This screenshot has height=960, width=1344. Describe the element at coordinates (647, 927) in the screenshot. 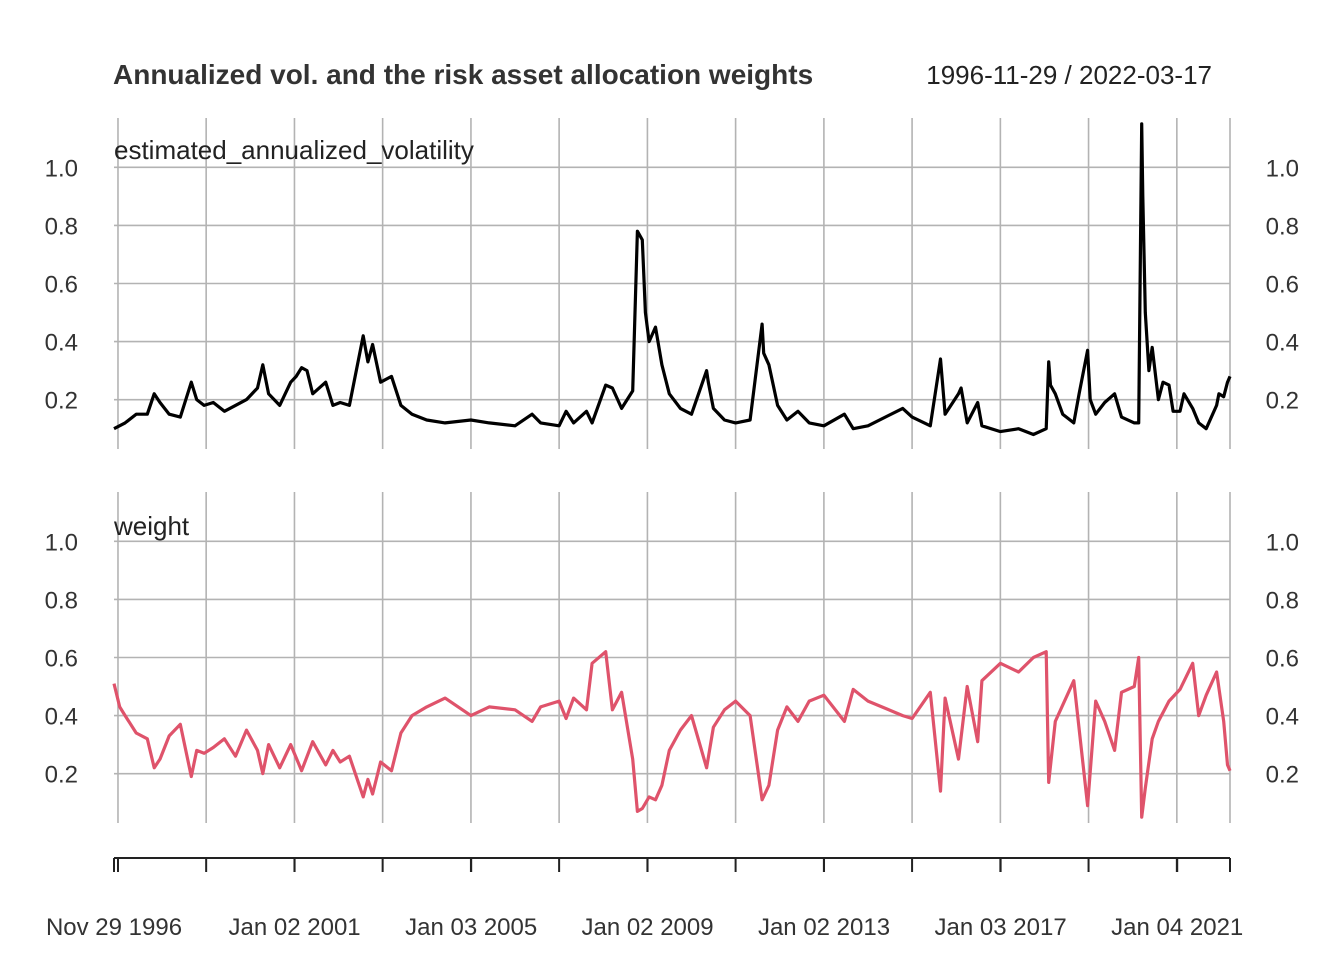

I see `x-tick-label: Jan 02 2009` at that location.